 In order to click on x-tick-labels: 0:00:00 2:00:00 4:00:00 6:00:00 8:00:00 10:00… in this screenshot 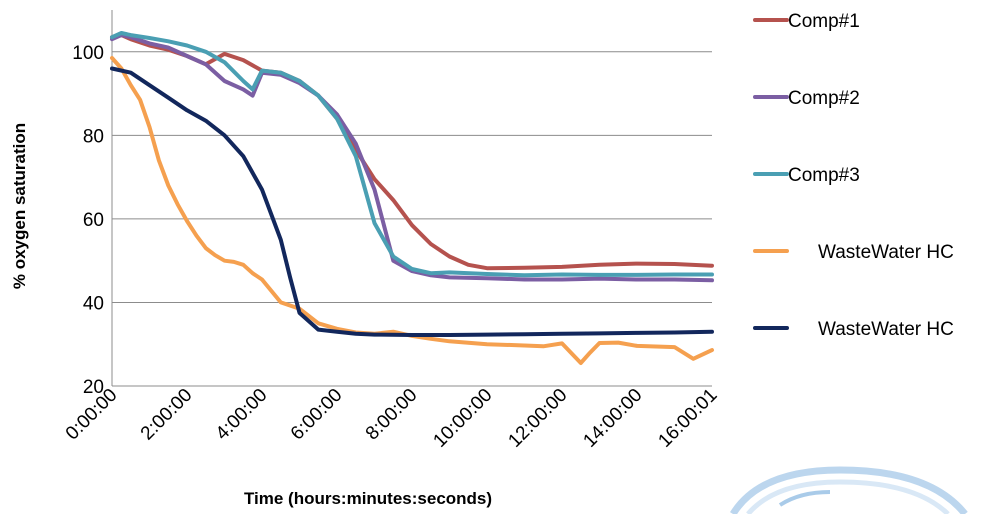, I will do `click(392, 418)`.